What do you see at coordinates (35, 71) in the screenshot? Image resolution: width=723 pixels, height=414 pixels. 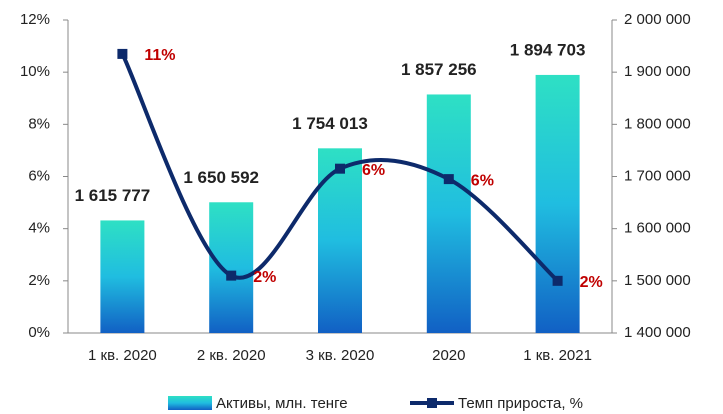 I see `y-tick-label: 10%` at bounding box center [35, 71].